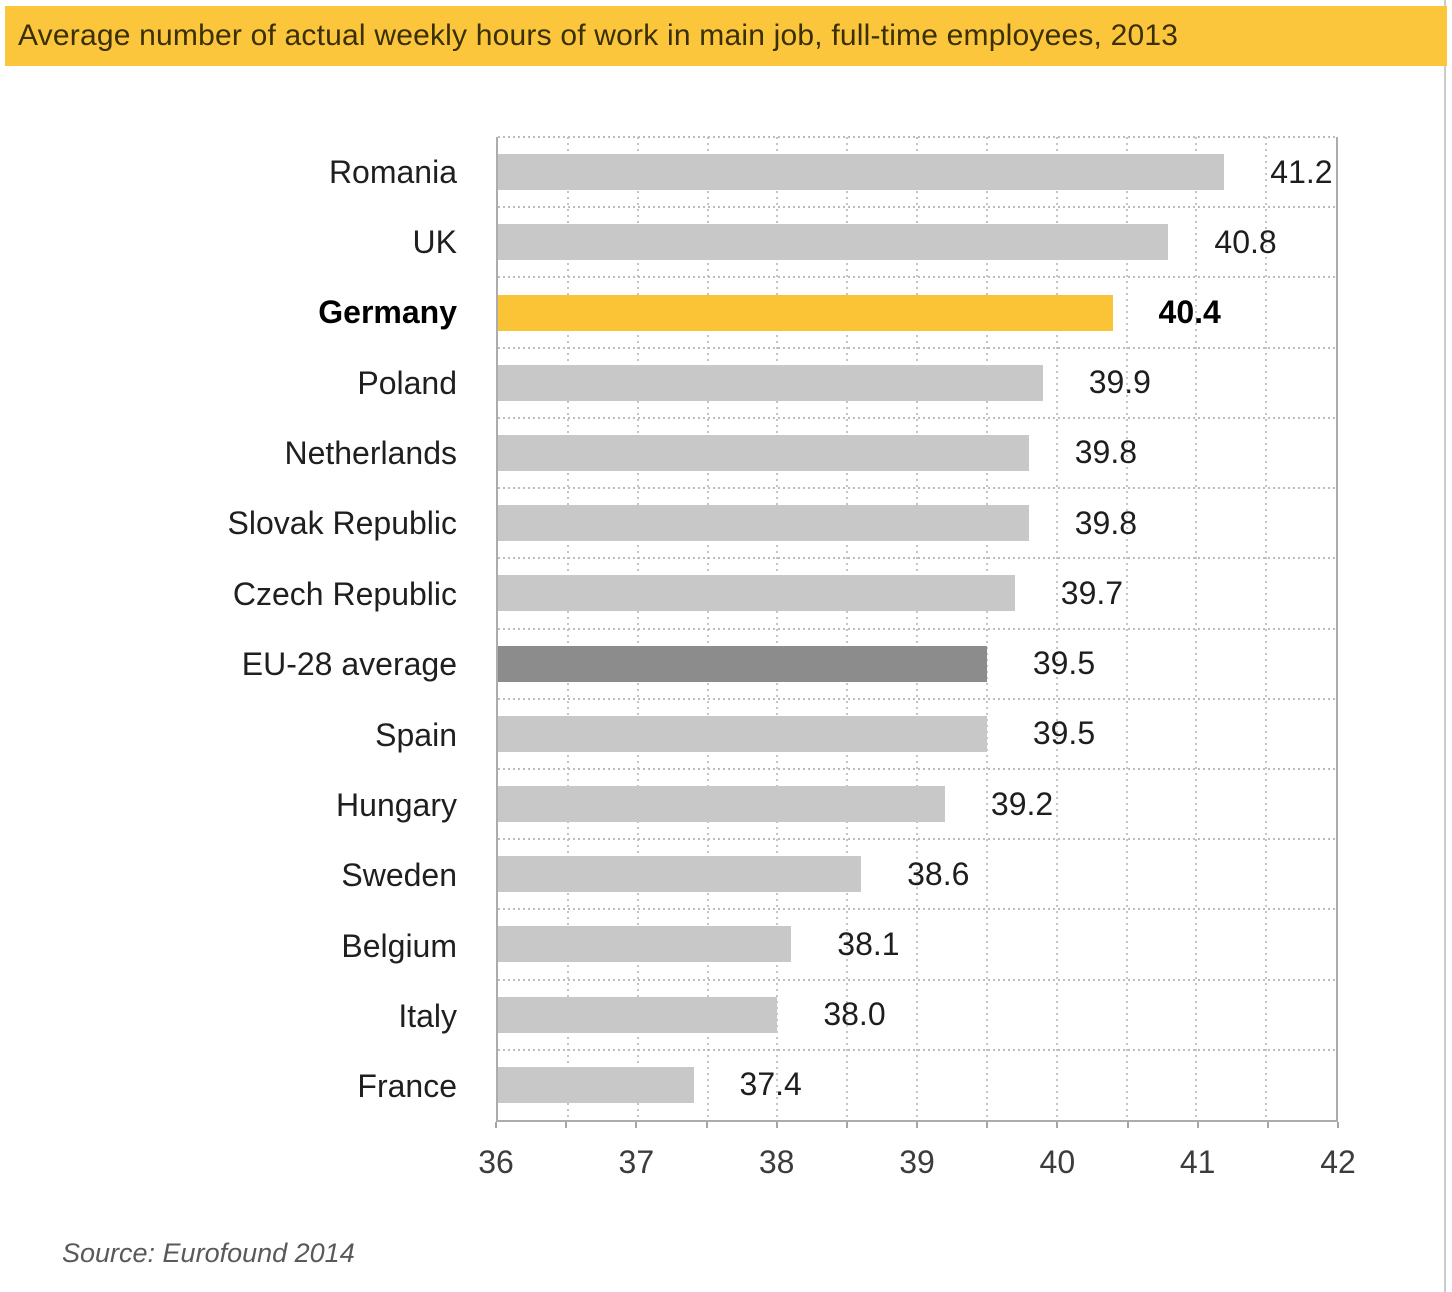 The width and height of the screenshot is (1452, 1292). I want to click on category-label: Belgium, so click(399, 945).